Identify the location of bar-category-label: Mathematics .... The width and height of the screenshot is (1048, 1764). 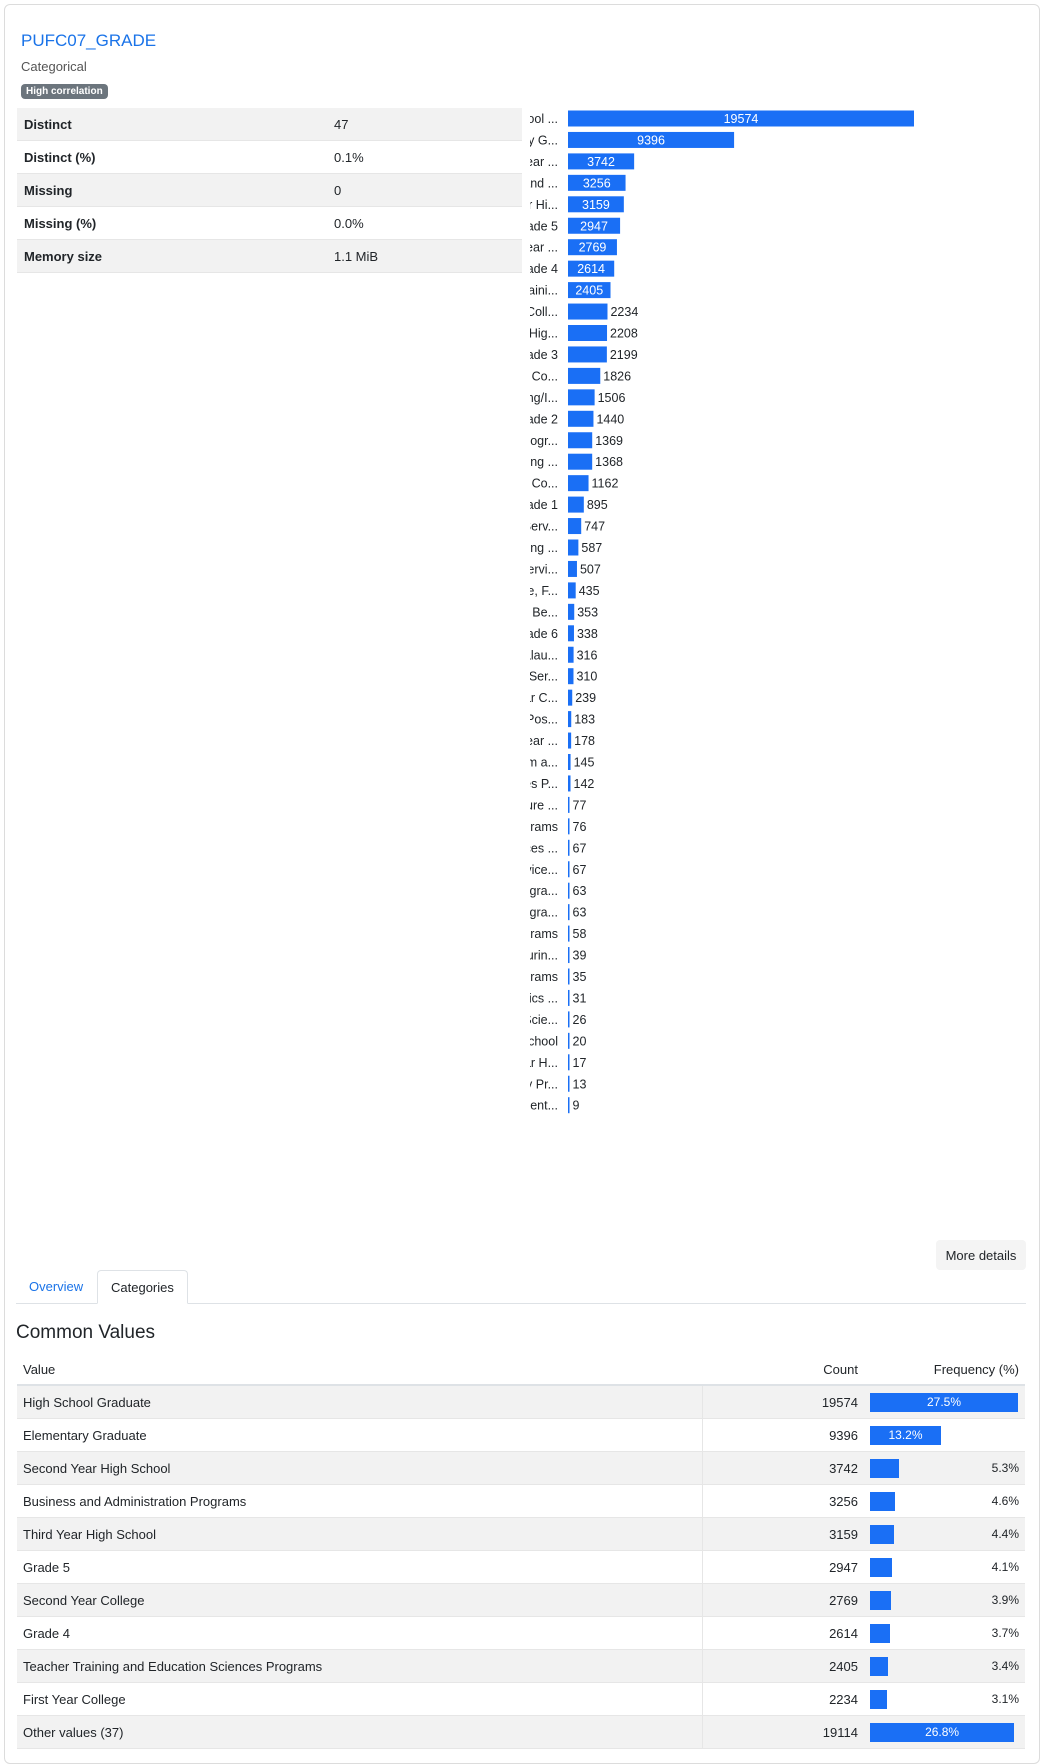
(544, 998).